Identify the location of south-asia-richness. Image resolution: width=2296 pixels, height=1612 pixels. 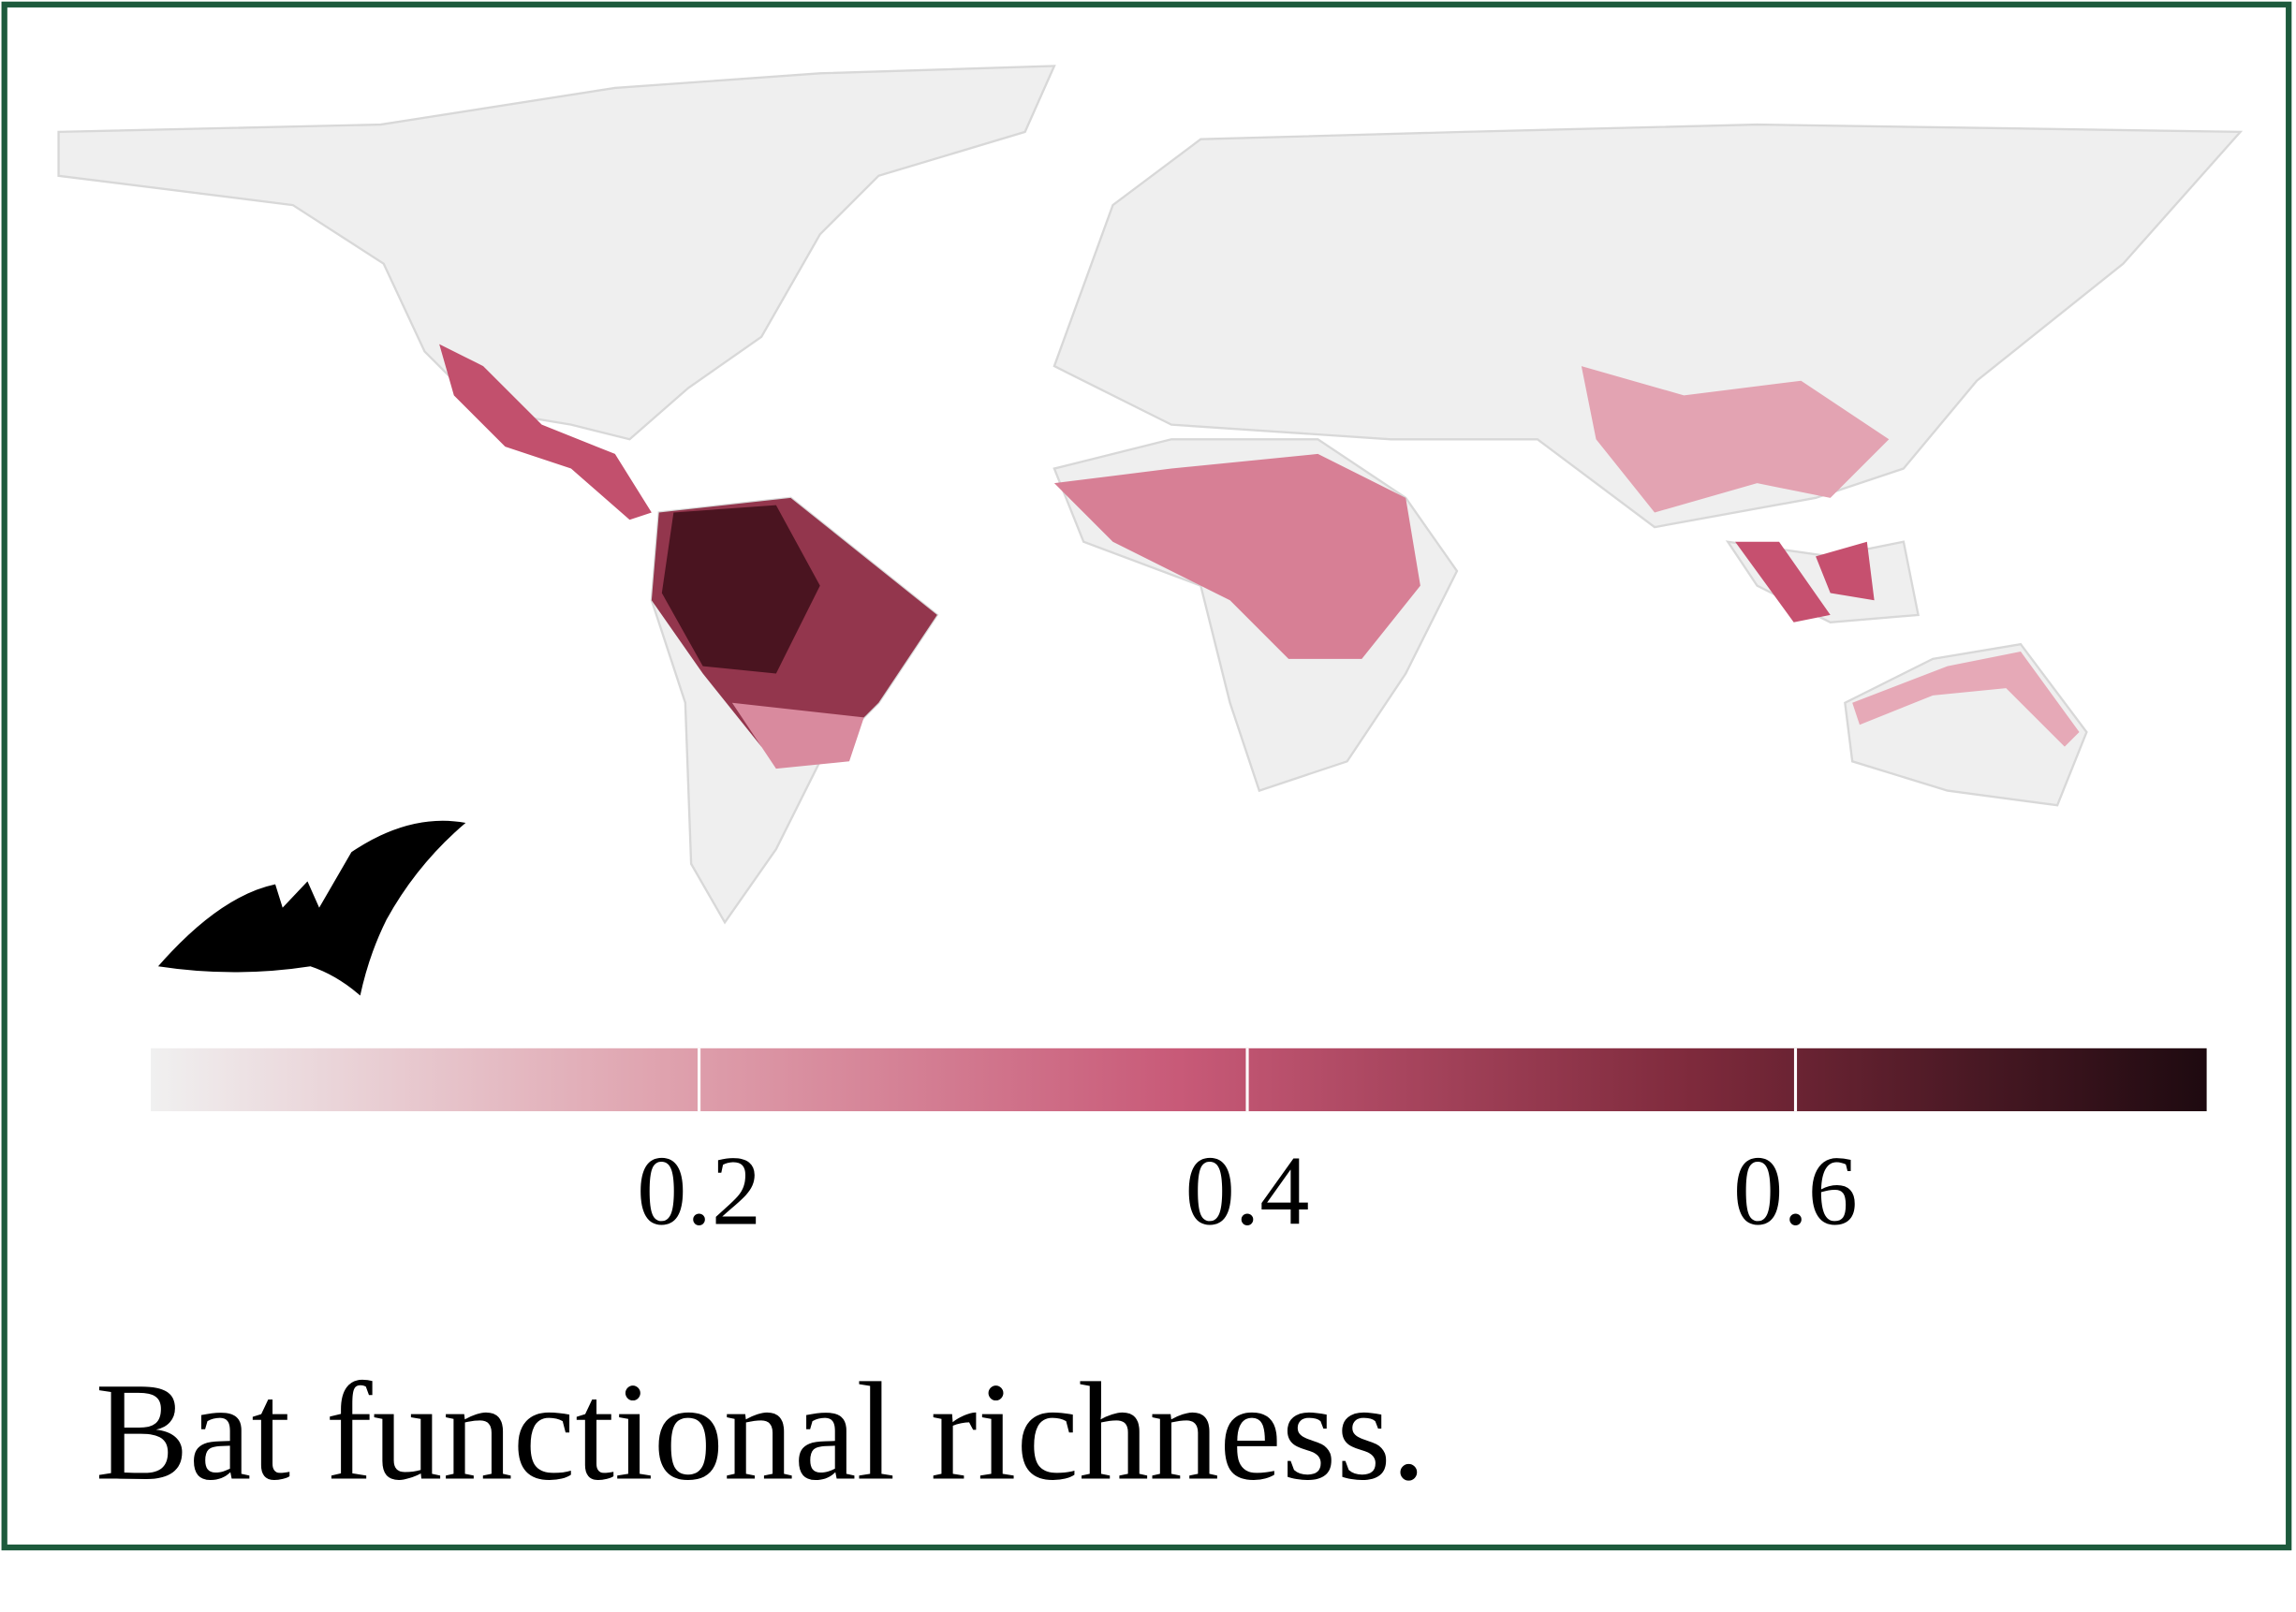
(1735, 439).